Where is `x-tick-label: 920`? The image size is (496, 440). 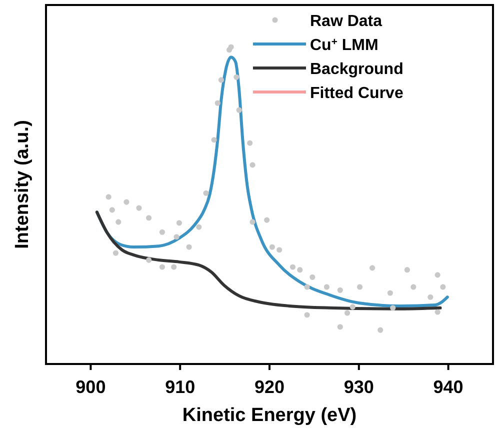 x-tick-label: 920 is located at coordinates (269, 387).